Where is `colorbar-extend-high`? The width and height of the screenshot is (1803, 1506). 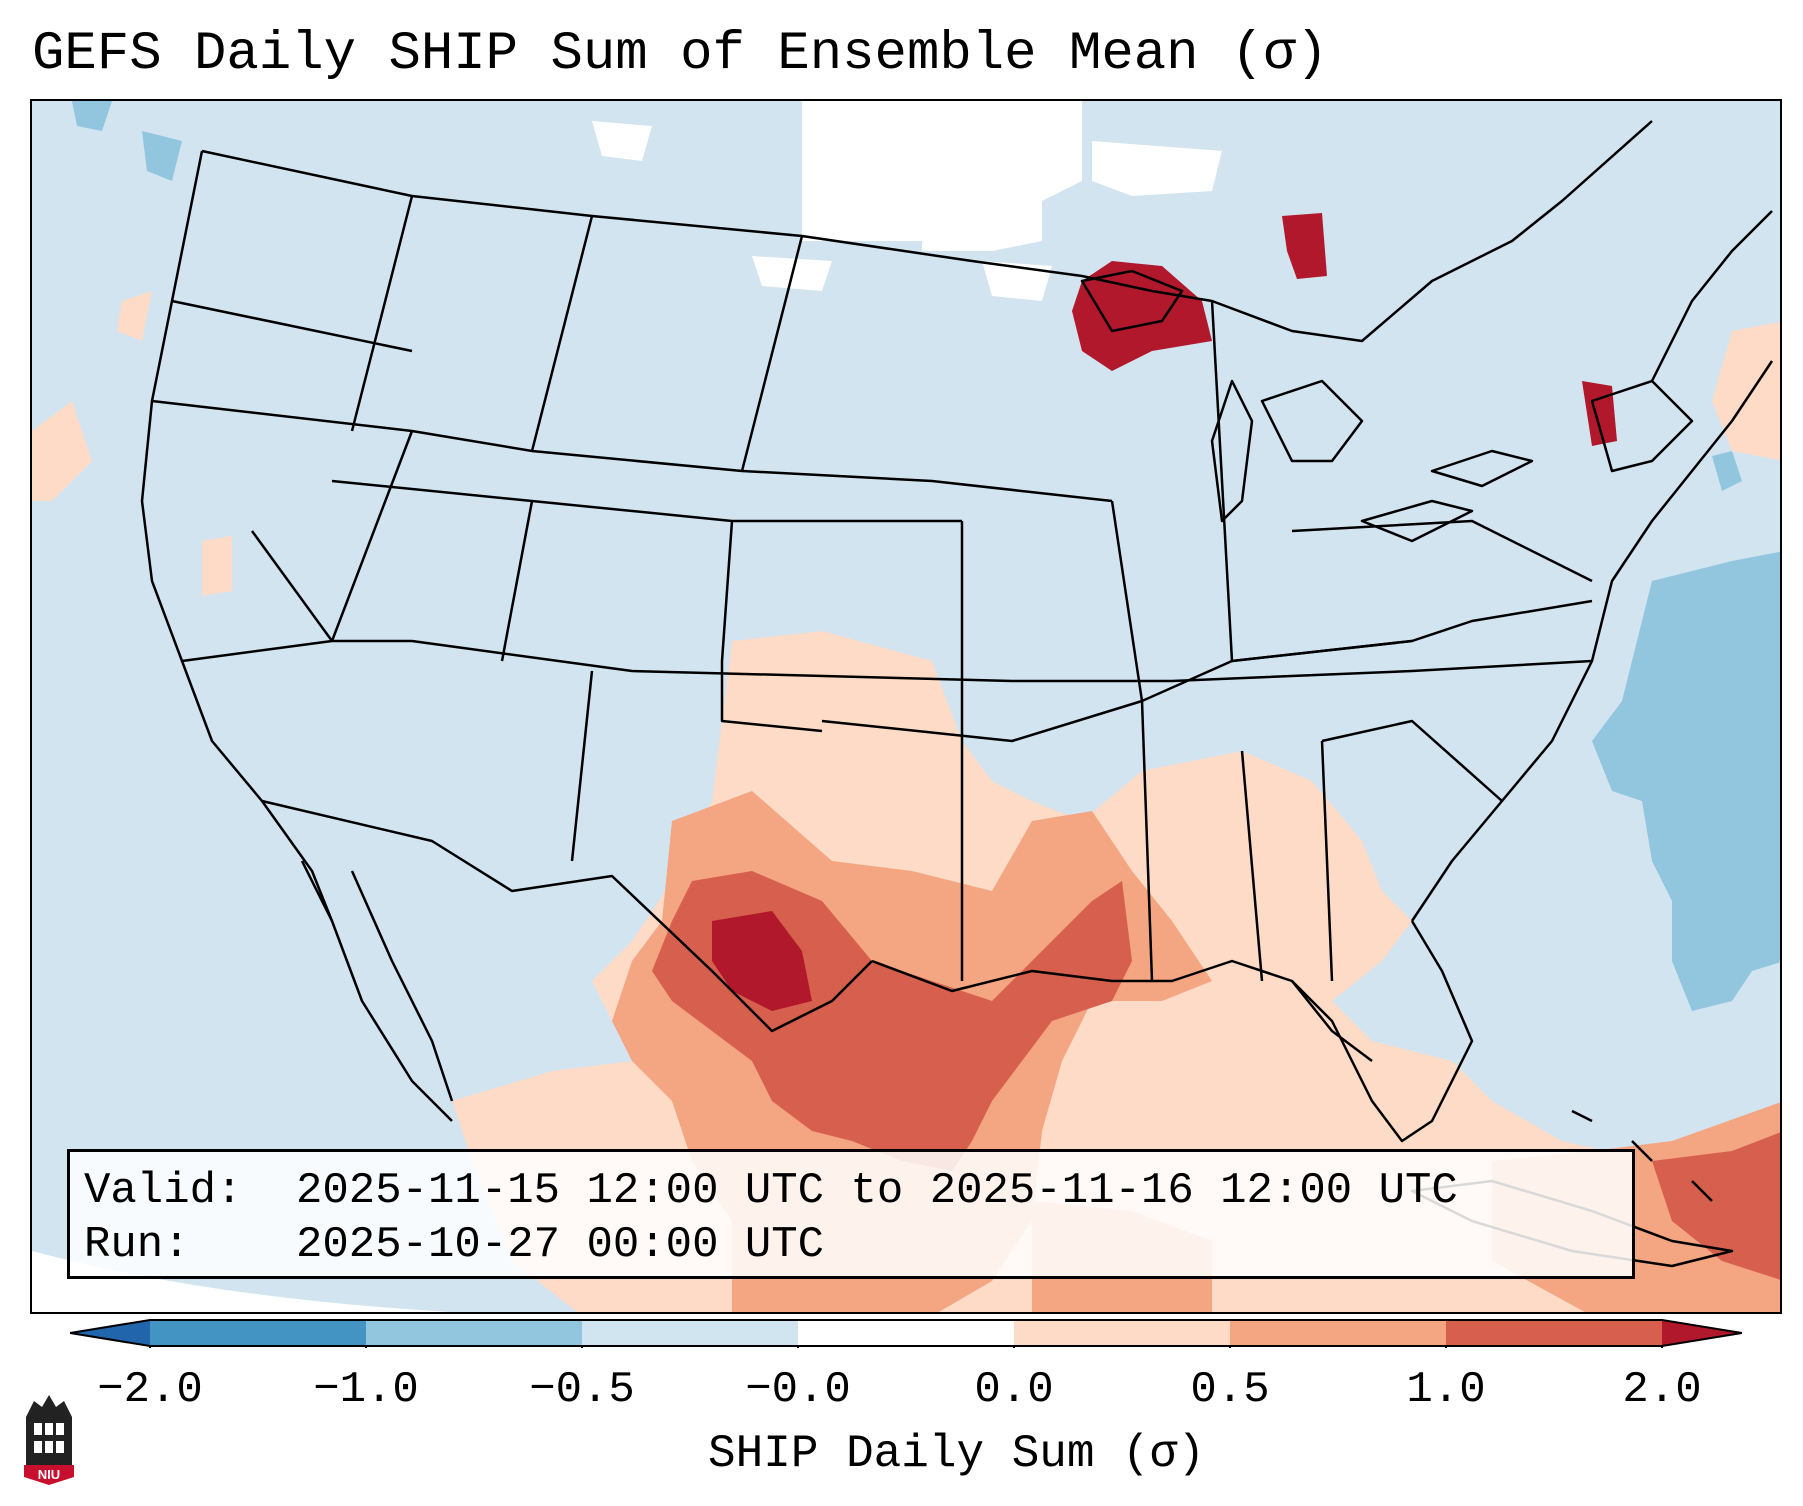
colorbar-extend-high is located at coordinates (1702, 1333).